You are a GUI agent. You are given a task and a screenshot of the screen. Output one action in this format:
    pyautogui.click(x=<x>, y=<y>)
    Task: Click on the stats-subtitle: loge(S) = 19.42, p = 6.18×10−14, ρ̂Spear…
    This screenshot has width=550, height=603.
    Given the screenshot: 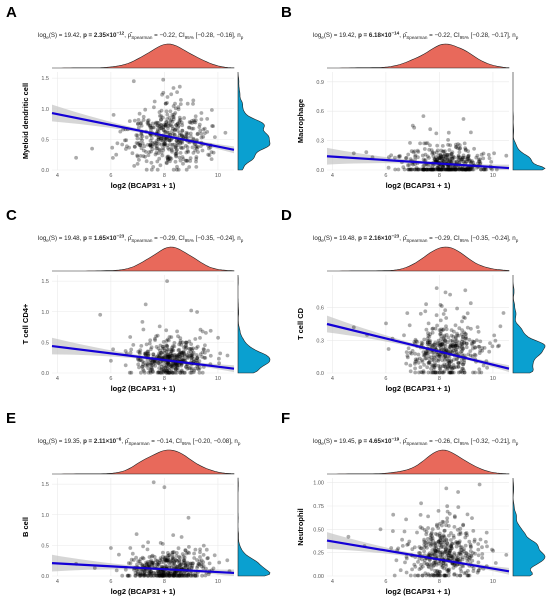 What is the action you would take?
    pyautogui.click(x=416, y=34)
    